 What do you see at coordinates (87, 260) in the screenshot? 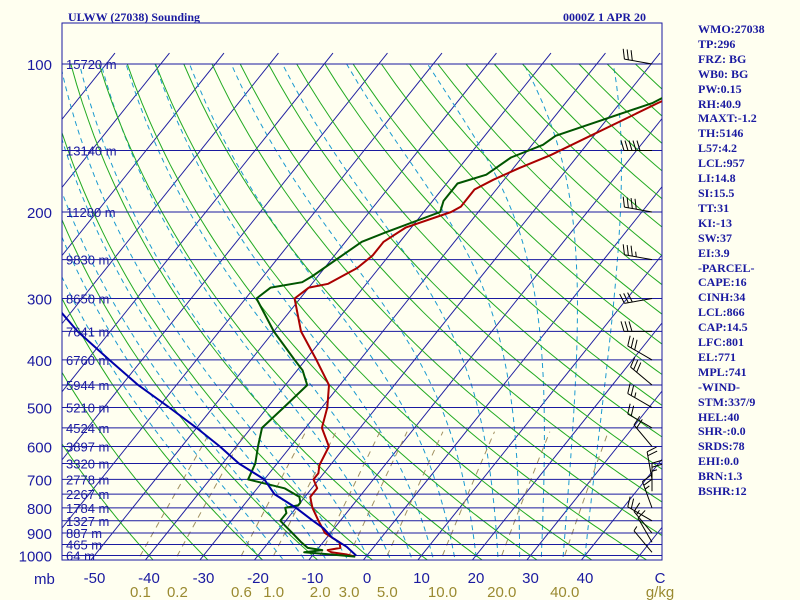
I see `height-label: 9830 m` at bounding box center [87, 260].